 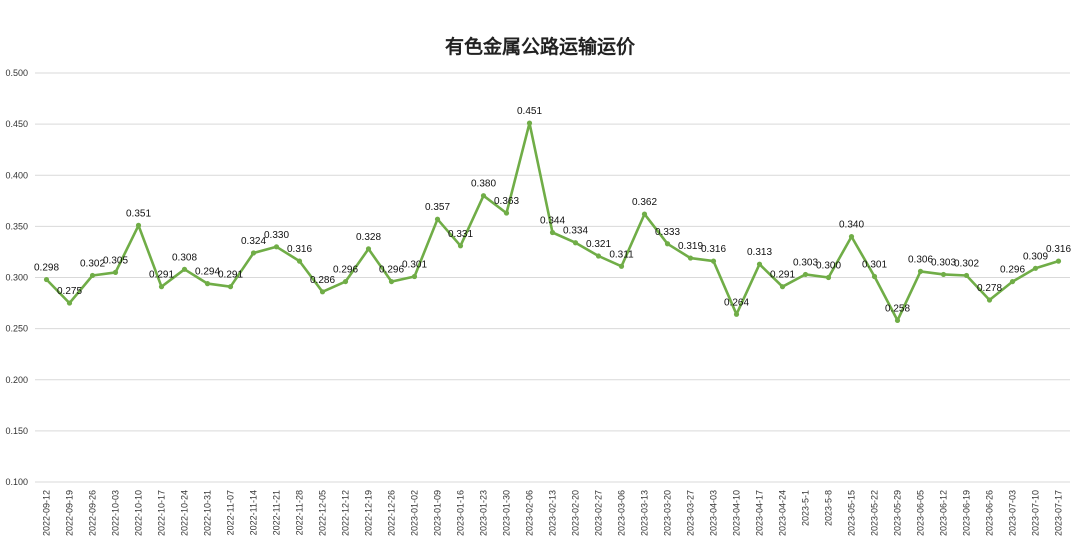 I want to click on y-tick-label: 0.200, so click(x=16, y=380).